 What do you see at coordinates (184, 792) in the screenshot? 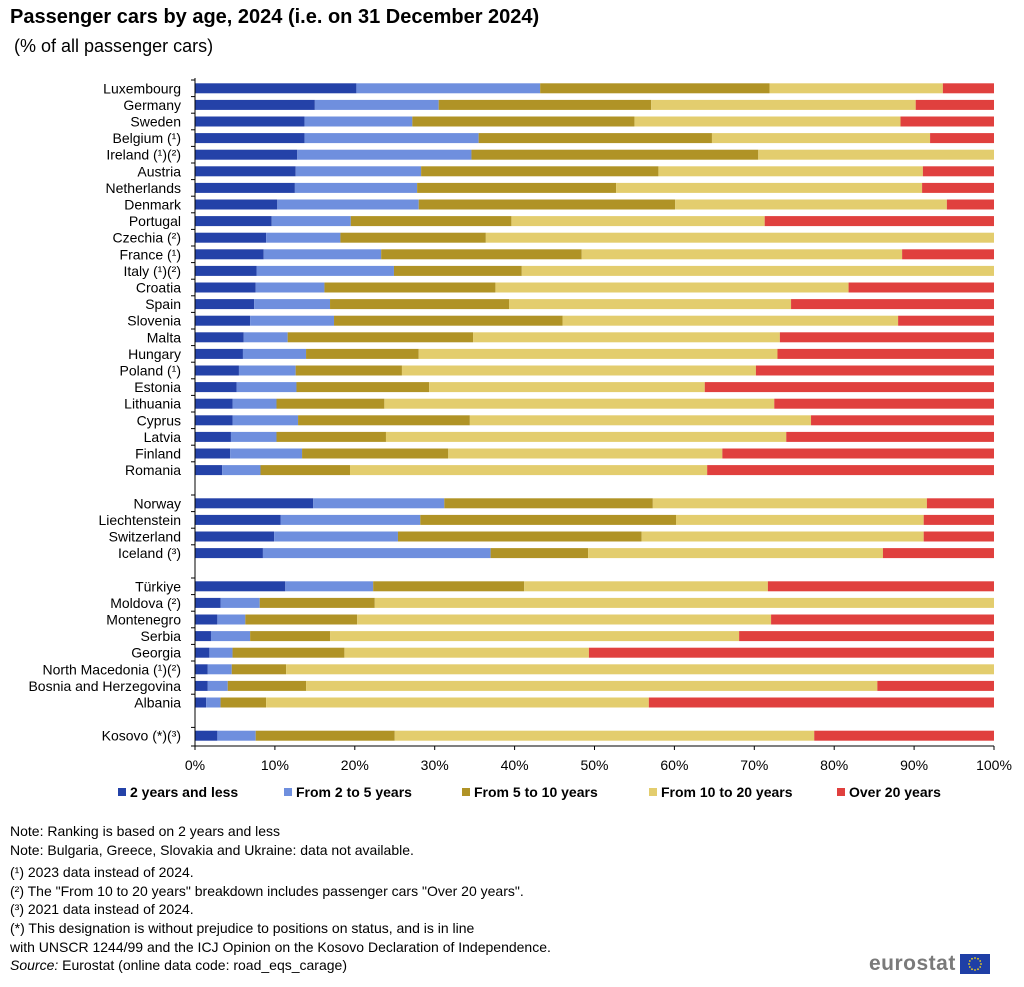
I see `legend-entry: 2 years and less` at bounding box center [184, 792].